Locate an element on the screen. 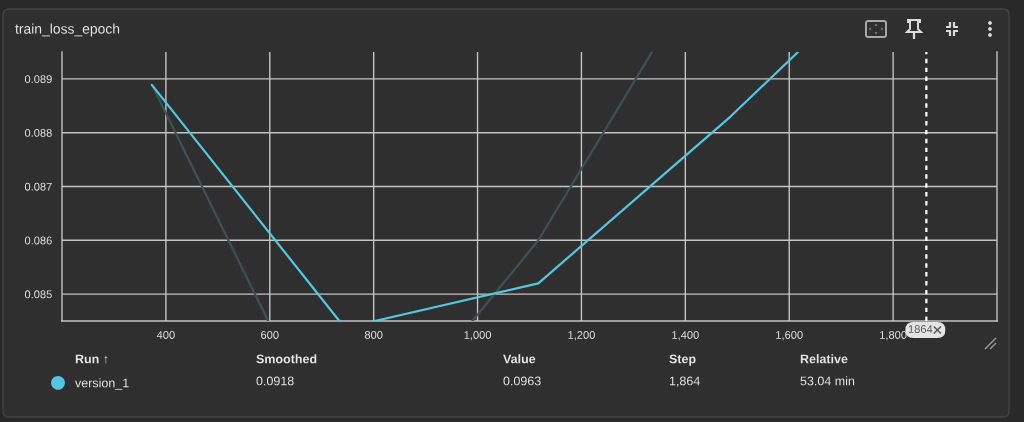 This screenshot has height=422, width=1024. x-tick-label: 1,400 is located at coordinates (685, 336).